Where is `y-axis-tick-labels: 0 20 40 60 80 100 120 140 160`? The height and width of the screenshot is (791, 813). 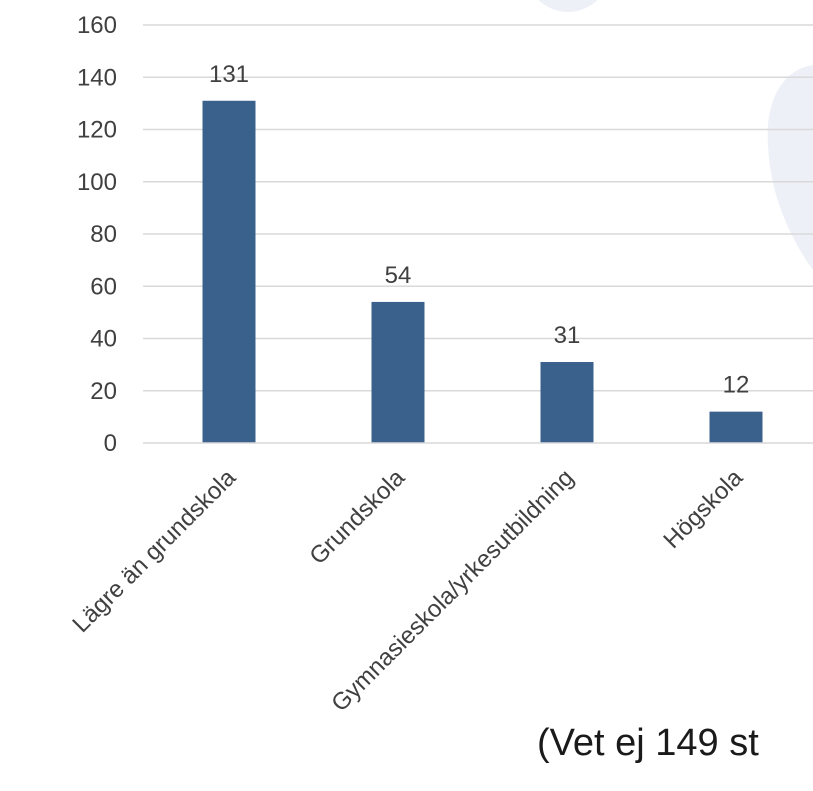 y-axis-tick-labels: 0 20 40 60 80 100 120 140 160 is located at coordinates (97, 234).